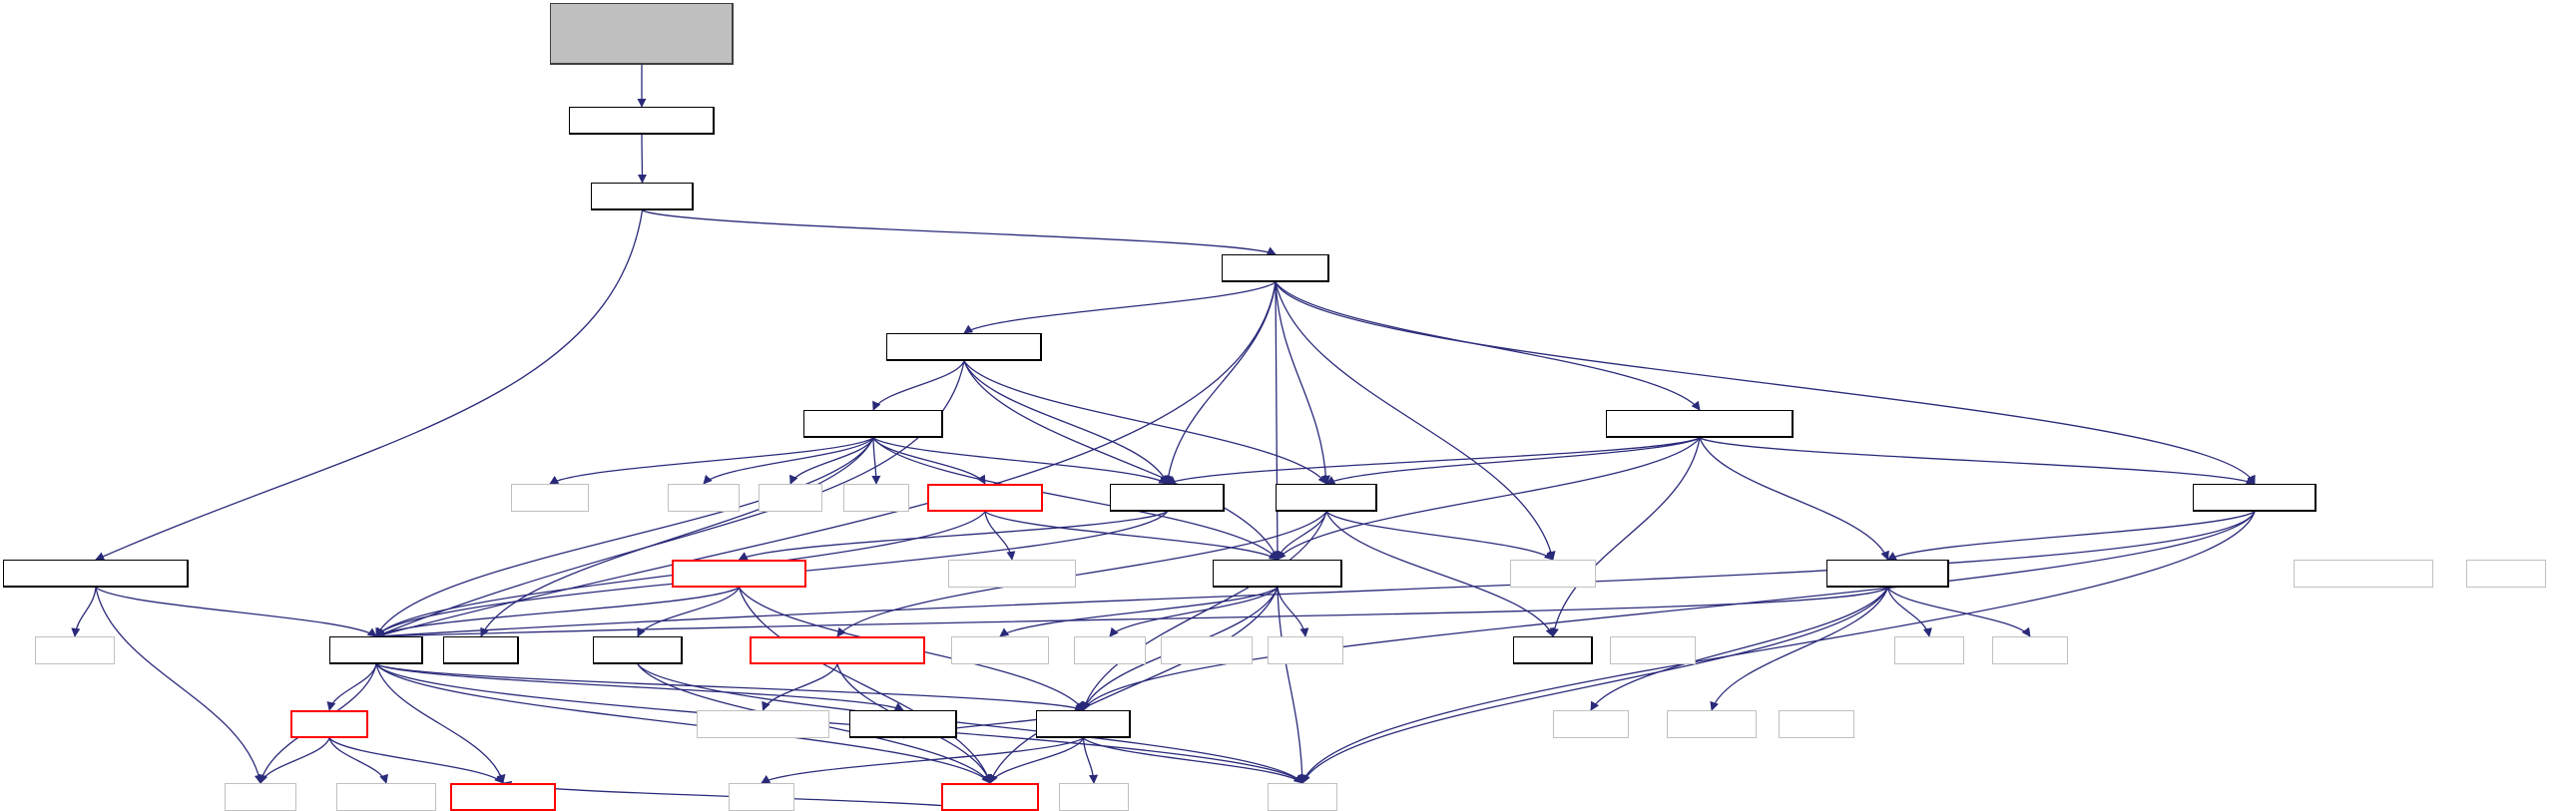 The height and width of the screenshot is (811, 2576). Describe the element at coordinates (919, 385) in the screenshot. I see `graph-edge-drawable-to-drawctx` at that location.